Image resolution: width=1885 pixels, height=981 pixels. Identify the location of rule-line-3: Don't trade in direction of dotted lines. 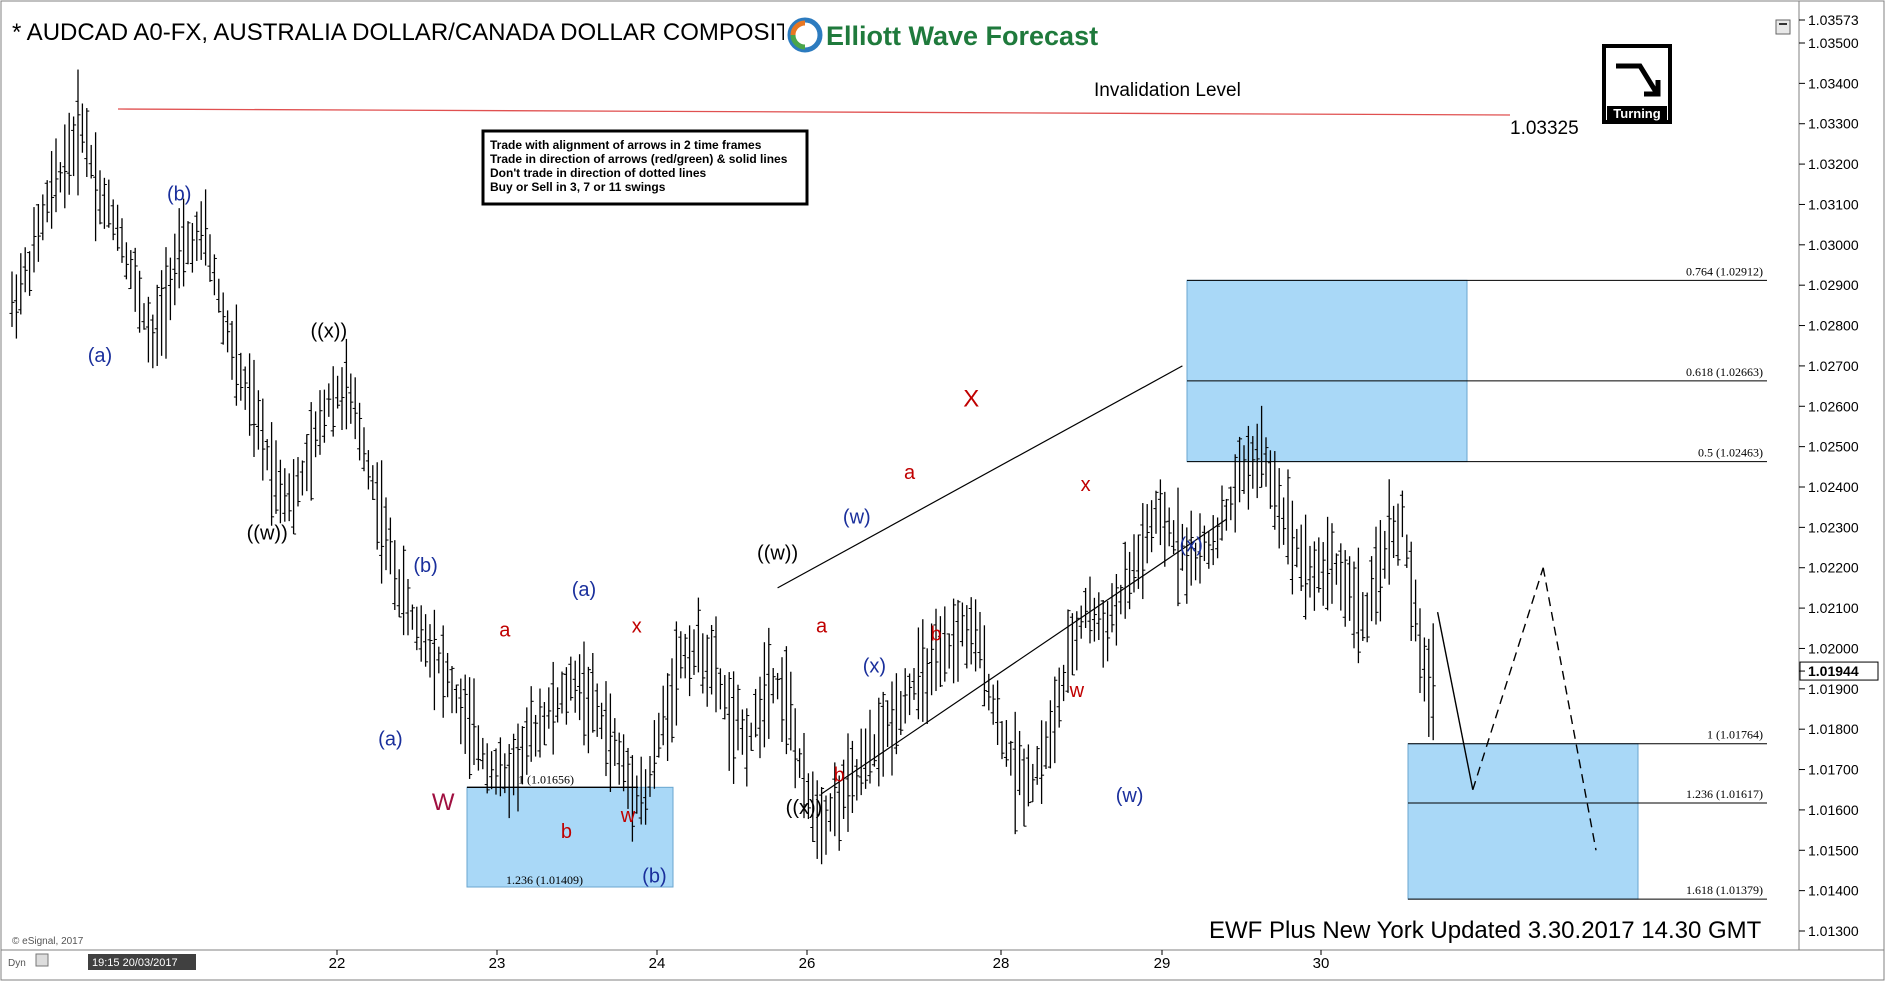
(598, 173).